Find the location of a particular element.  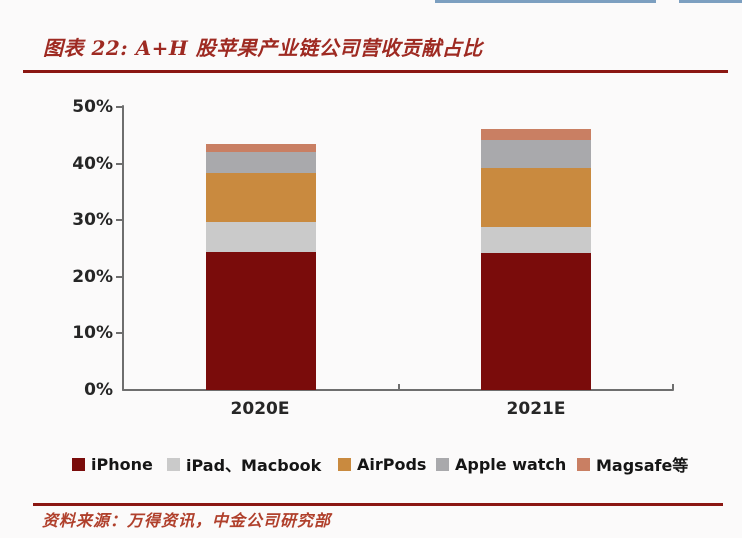

legend-item-AirPods: AirPods is located at coordinates (382, 464).